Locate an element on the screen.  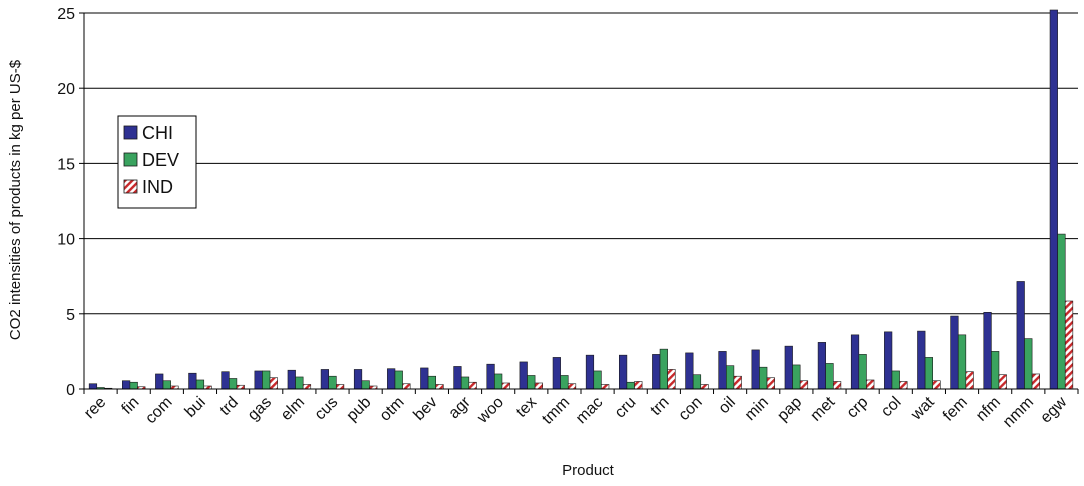
bar-chi-oil is located at coordinates (722, 370).